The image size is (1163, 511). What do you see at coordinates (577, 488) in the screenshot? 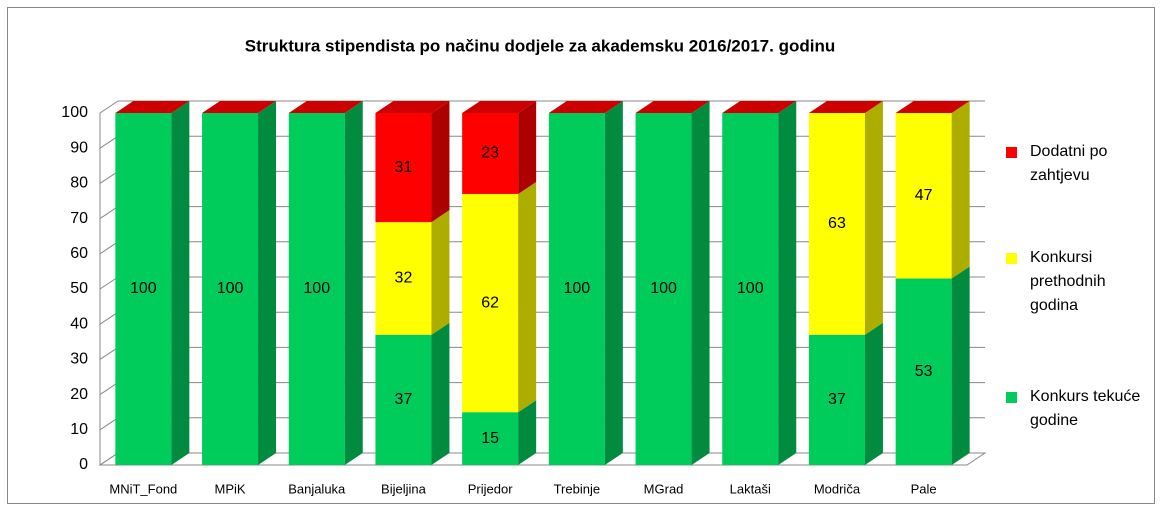
I see `x-tick-label: Trebinje` at bounding box center [577, 488].